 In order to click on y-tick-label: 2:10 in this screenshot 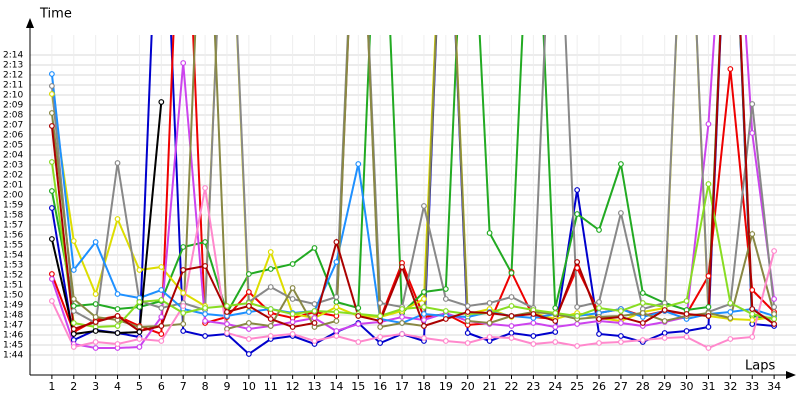, I will do `click(13, 96)`.